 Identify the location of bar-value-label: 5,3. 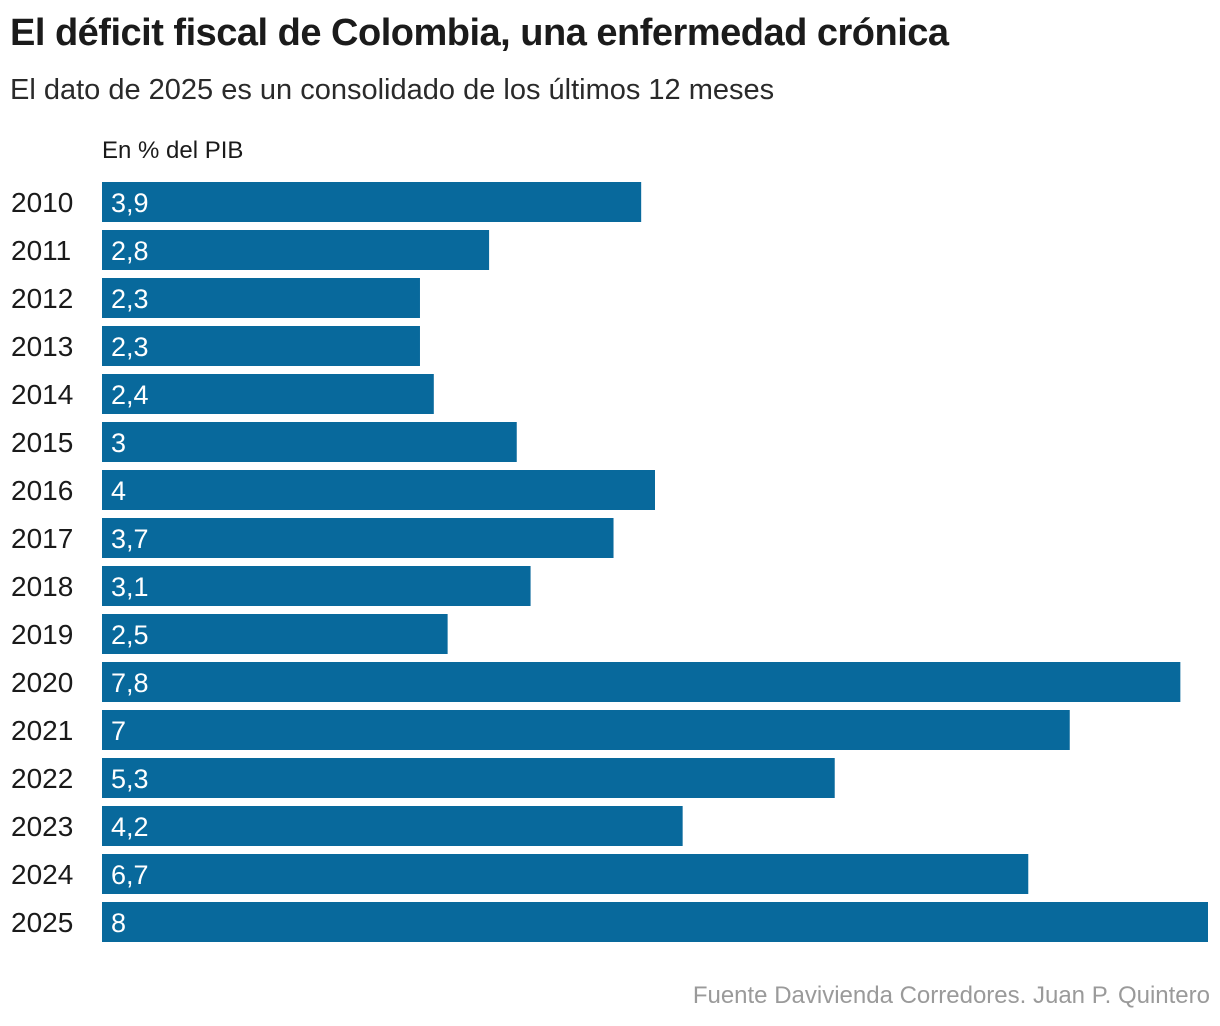
(130, 779).